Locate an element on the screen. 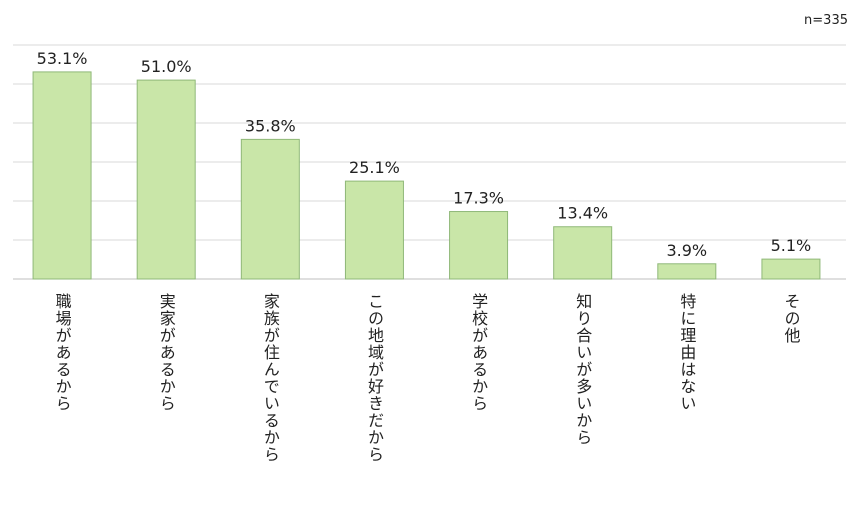 Image resolution: width=857 pixels, height=509 pixels. value-label-8: 5.1% is located at coordinates (791, 245).